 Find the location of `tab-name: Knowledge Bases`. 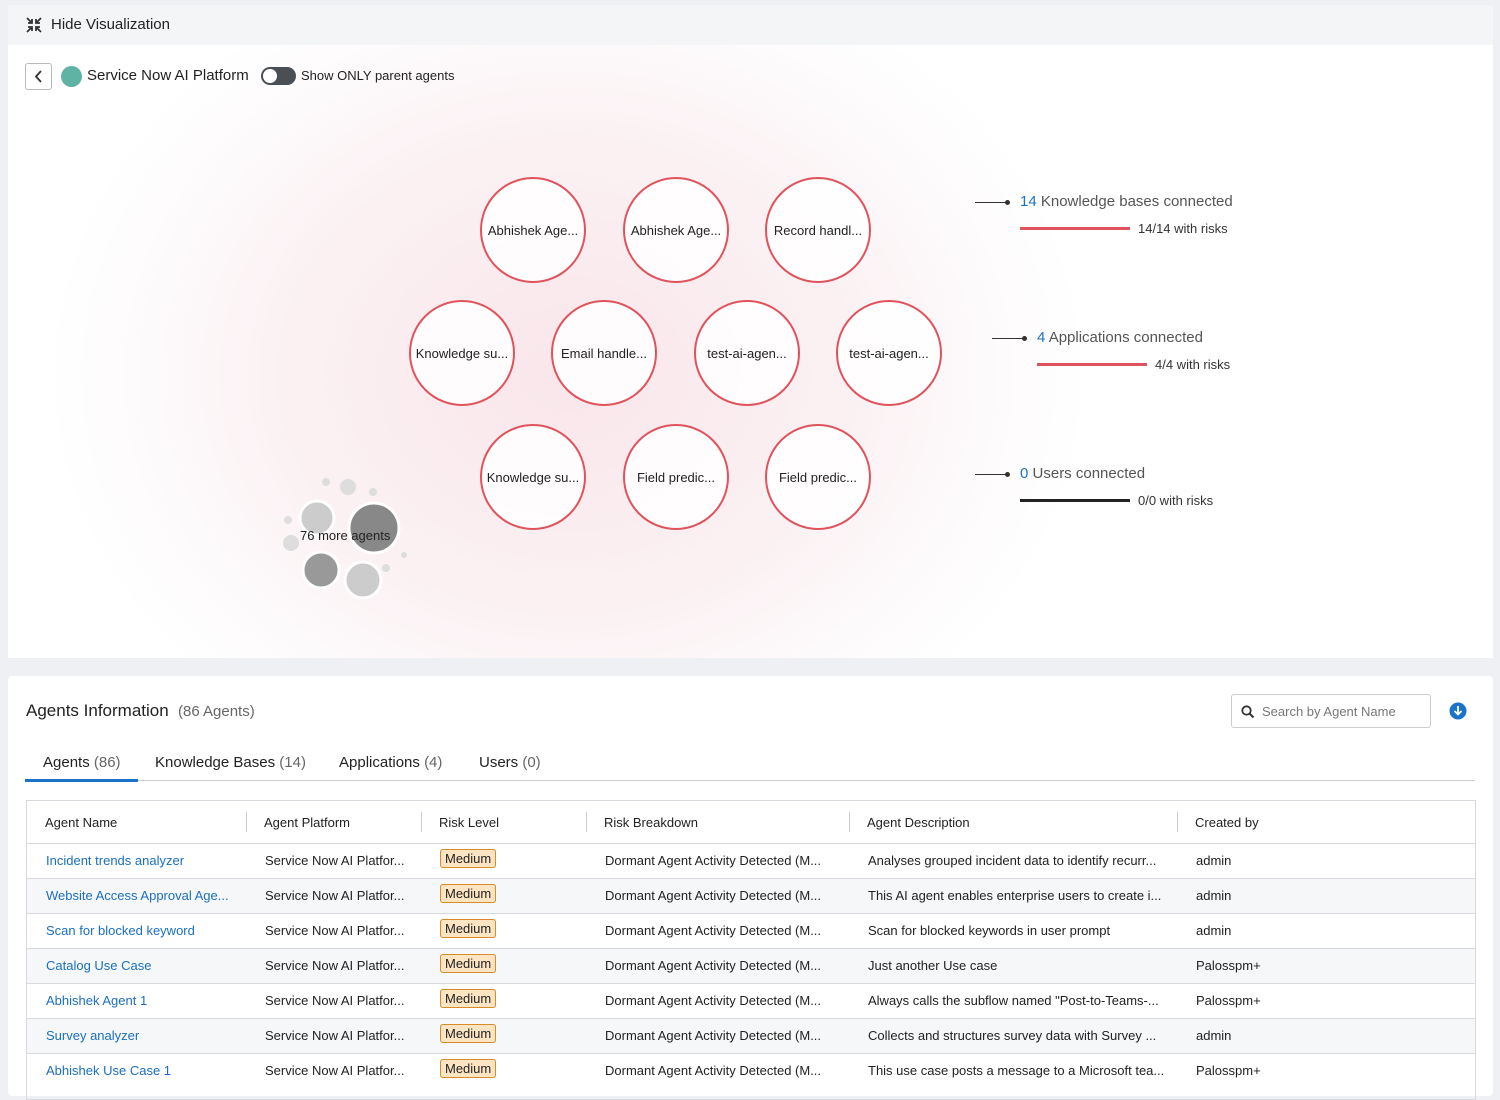

tab-name: Knowledge Bases is located at coordinates (215, 762).